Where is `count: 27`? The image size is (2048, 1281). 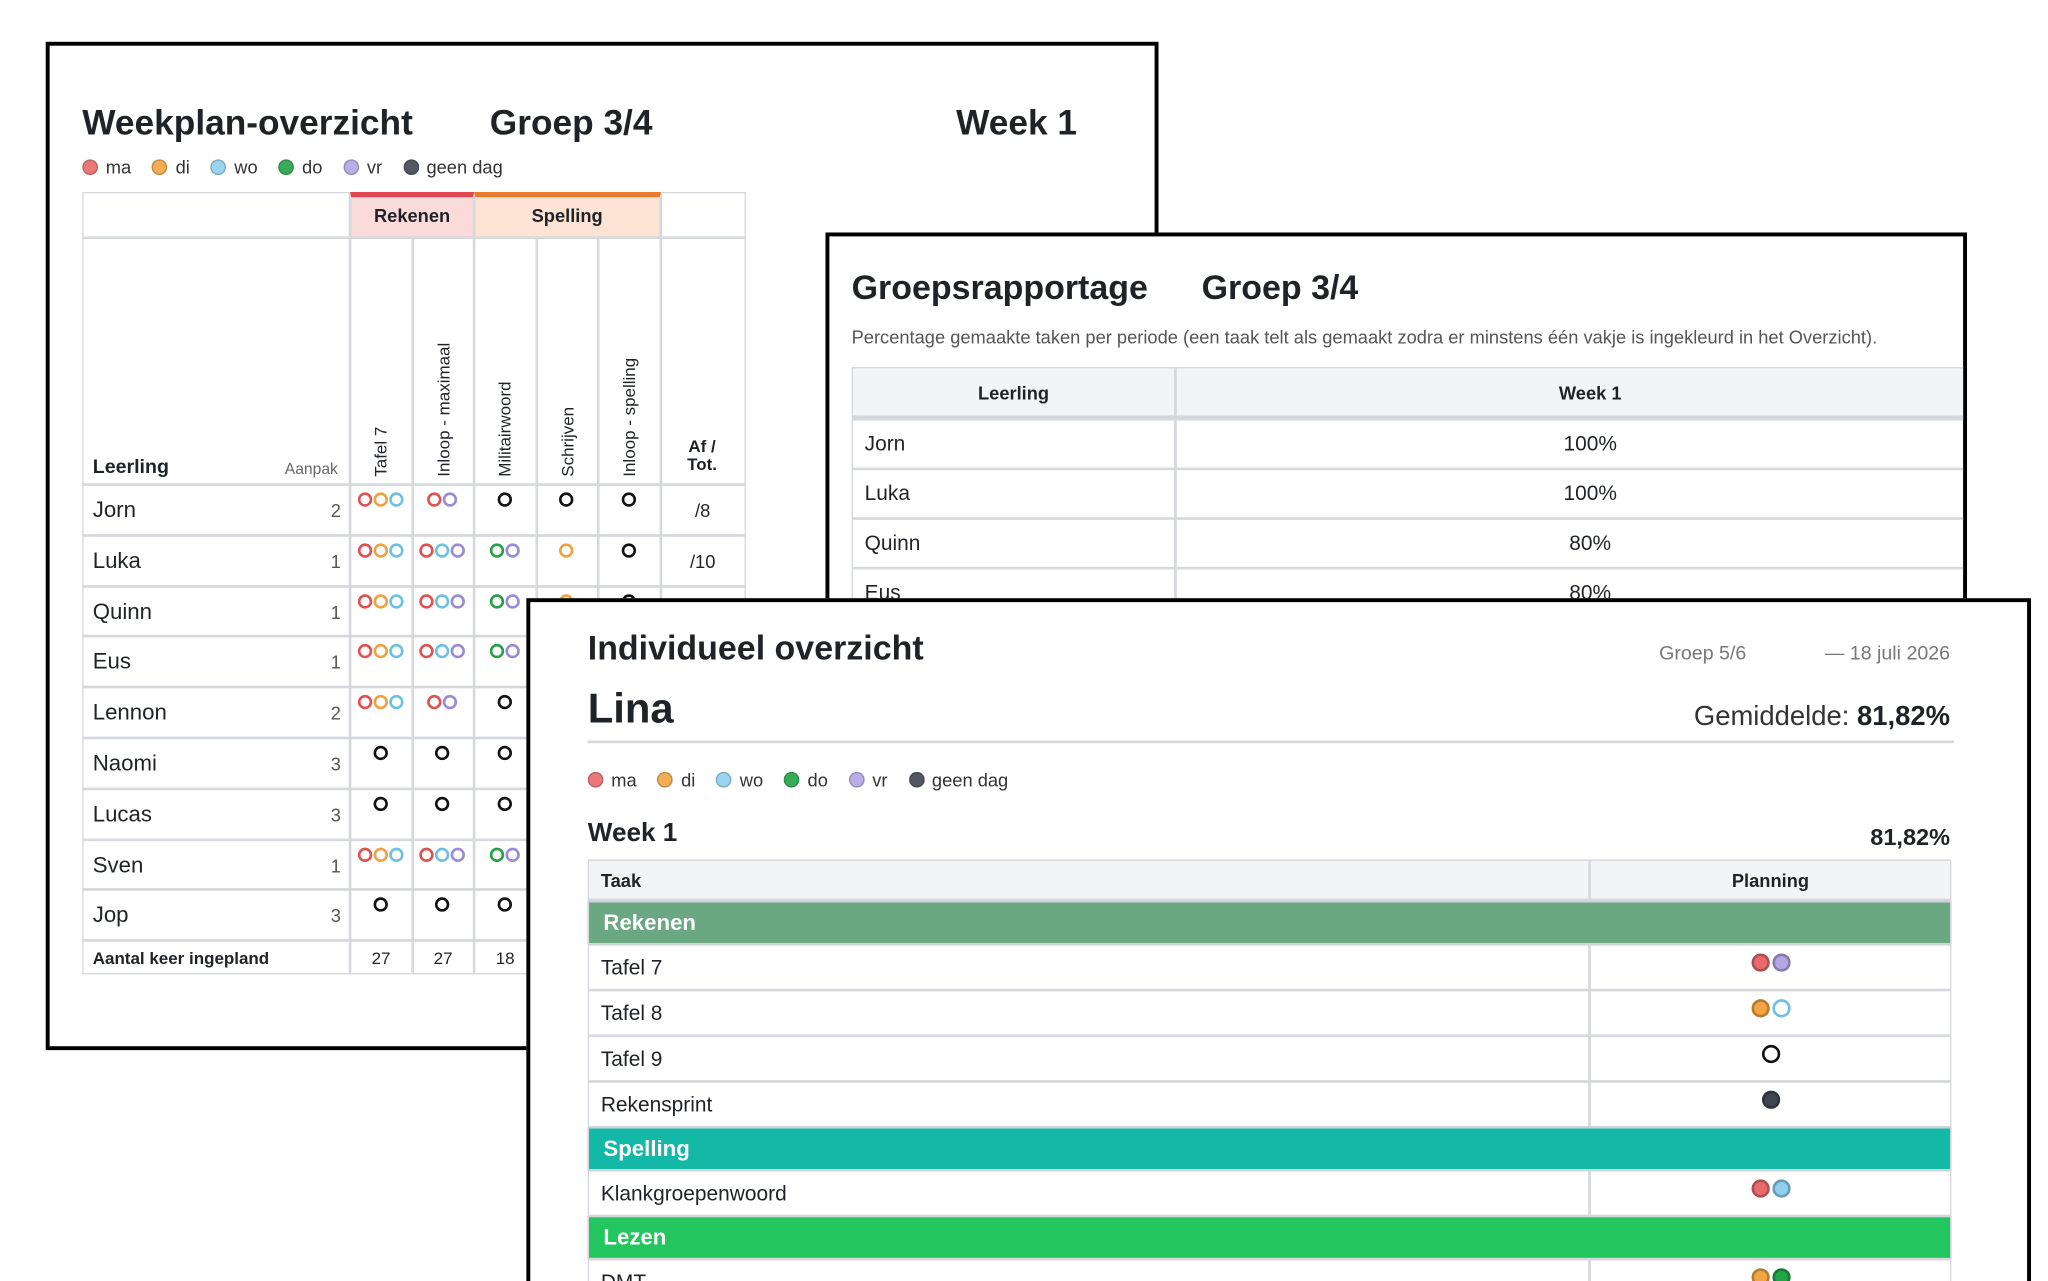
count: 27 is located at coordinates (443, 958).